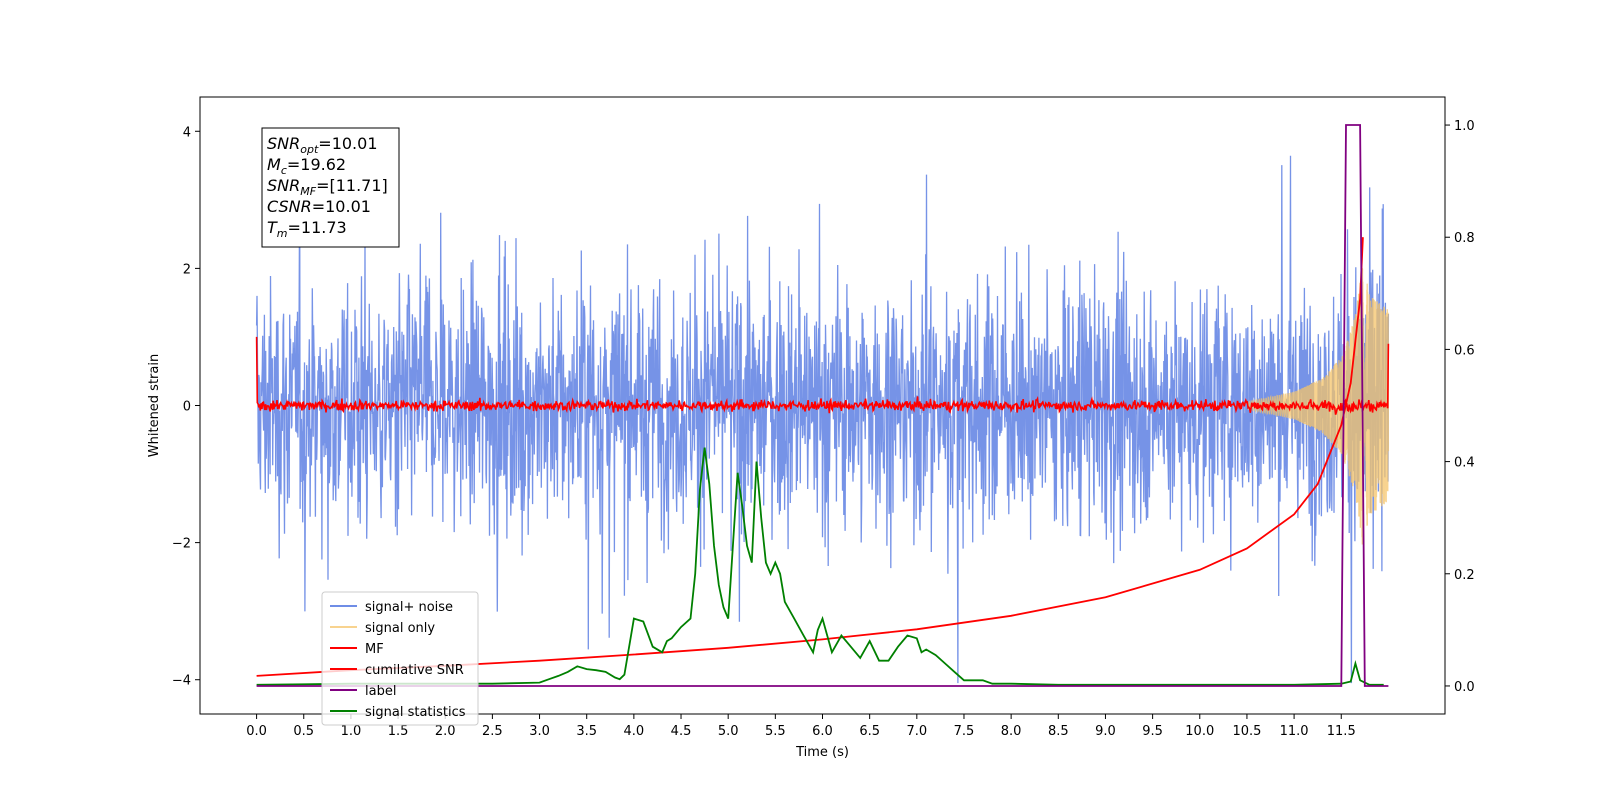 The width and height of the screenshot is (1600, 800). Describe the element at coordinates (322, 145) in the screenshot. I see `annotation-snr-opt: SNRopt=10.01` at that location.